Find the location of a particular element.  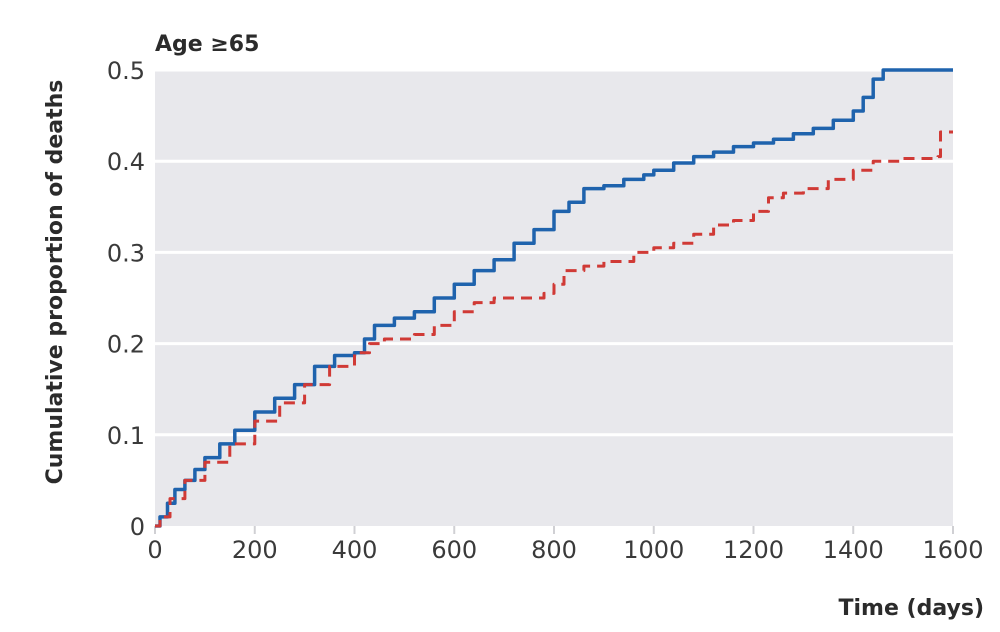

x-axis-tick-labels: 0 200 400 600 800 1000 1200 1400 1600 is located at coordinates (565, 550).